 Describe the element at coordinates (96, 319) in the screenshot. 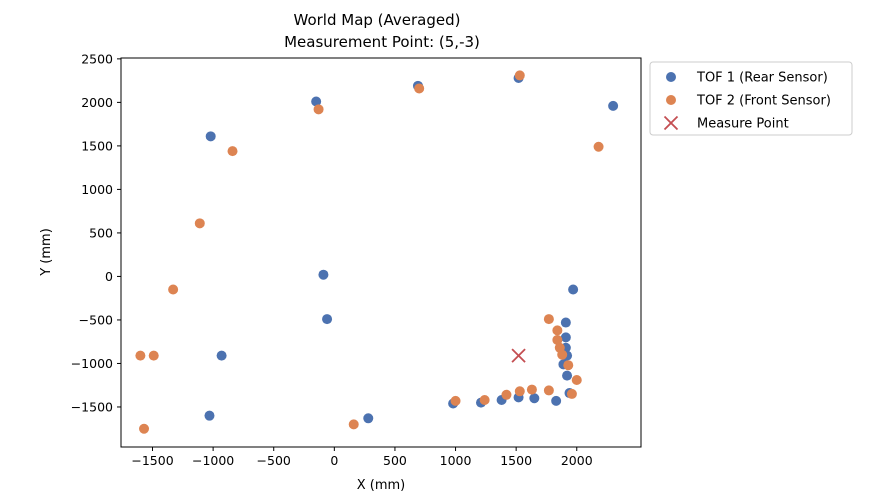

I see `y-tick-label: −500` at that location.